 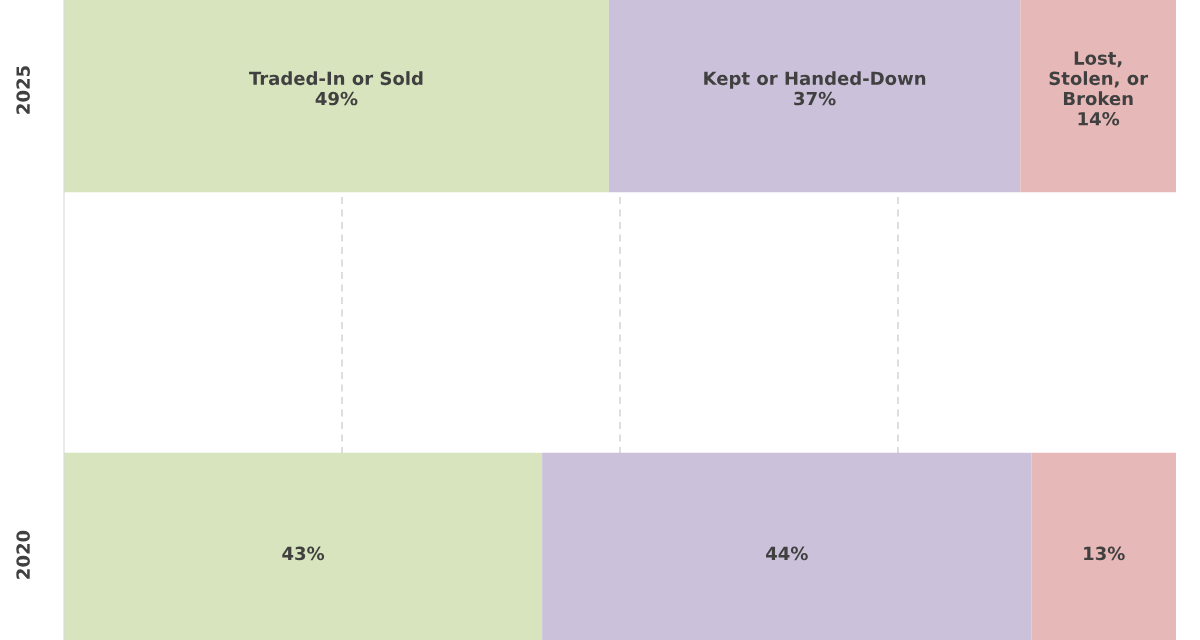 I want to click on data-label: 14%, so click(x=1099, y=118).